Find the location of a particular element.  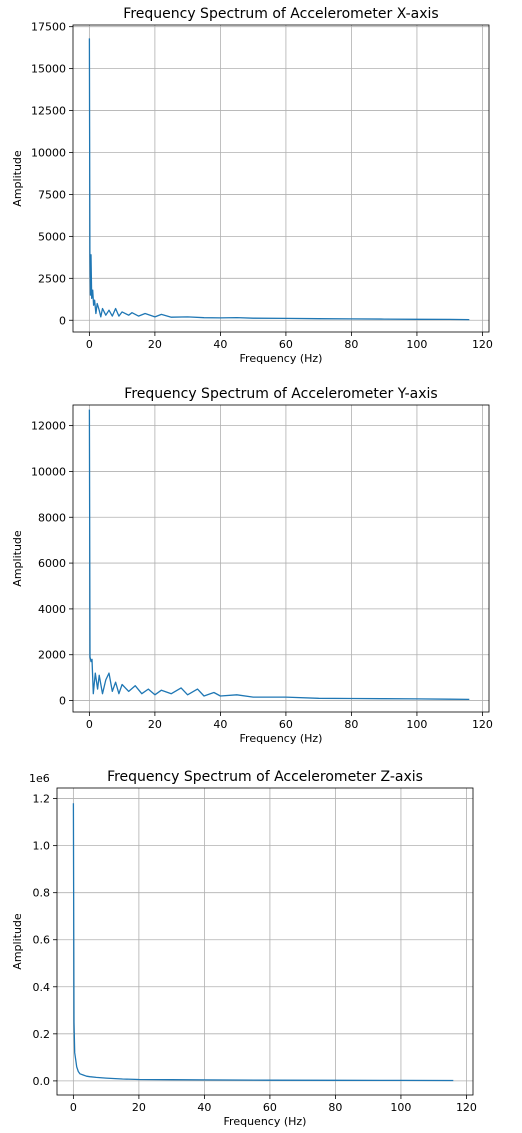

y-tick-label: 0.2 is located at coordinates (42, 1034).